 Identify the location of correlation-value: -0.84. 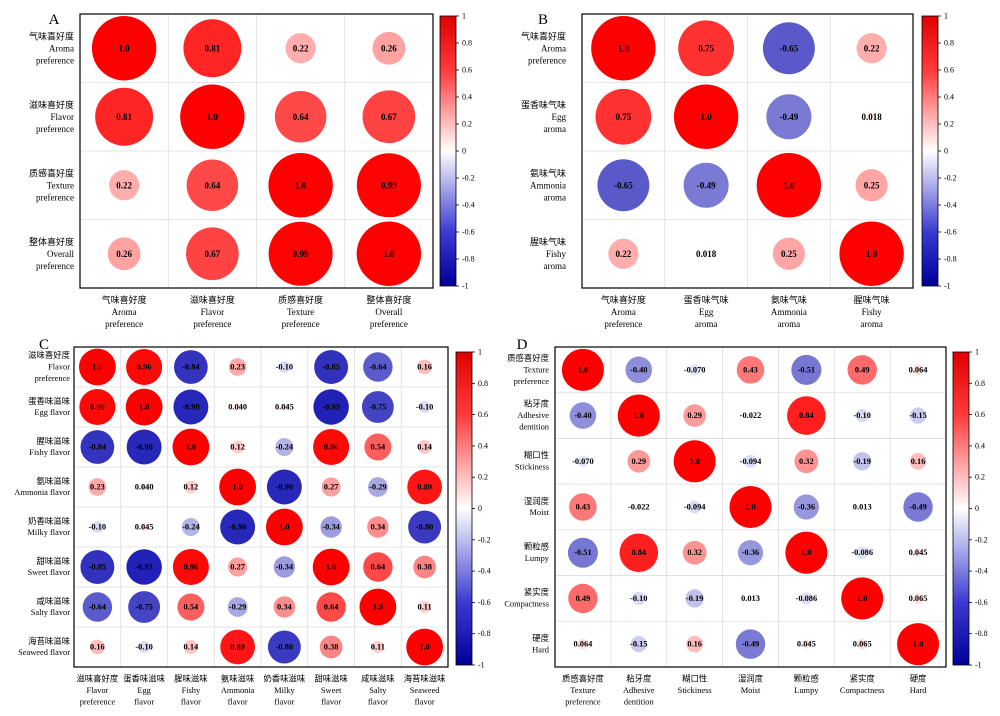
(98, 447).